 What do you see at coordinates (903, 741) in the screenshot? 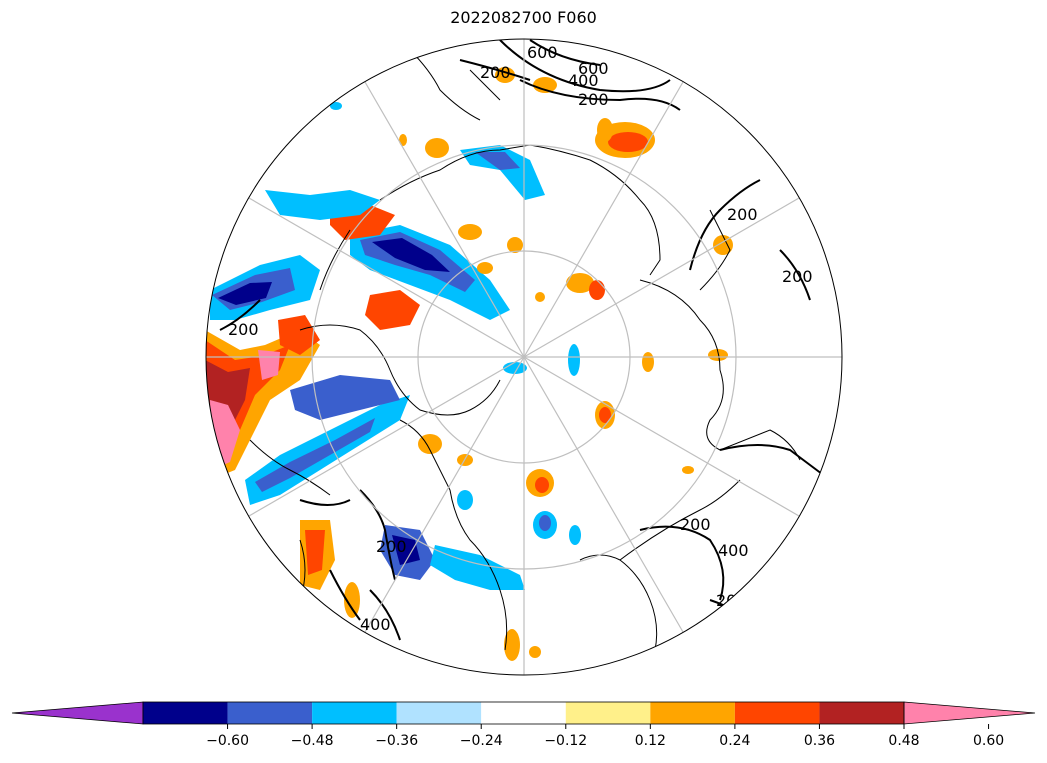
I see `colorbar-tick-label: 0.48` at bounding box center [903, 741].